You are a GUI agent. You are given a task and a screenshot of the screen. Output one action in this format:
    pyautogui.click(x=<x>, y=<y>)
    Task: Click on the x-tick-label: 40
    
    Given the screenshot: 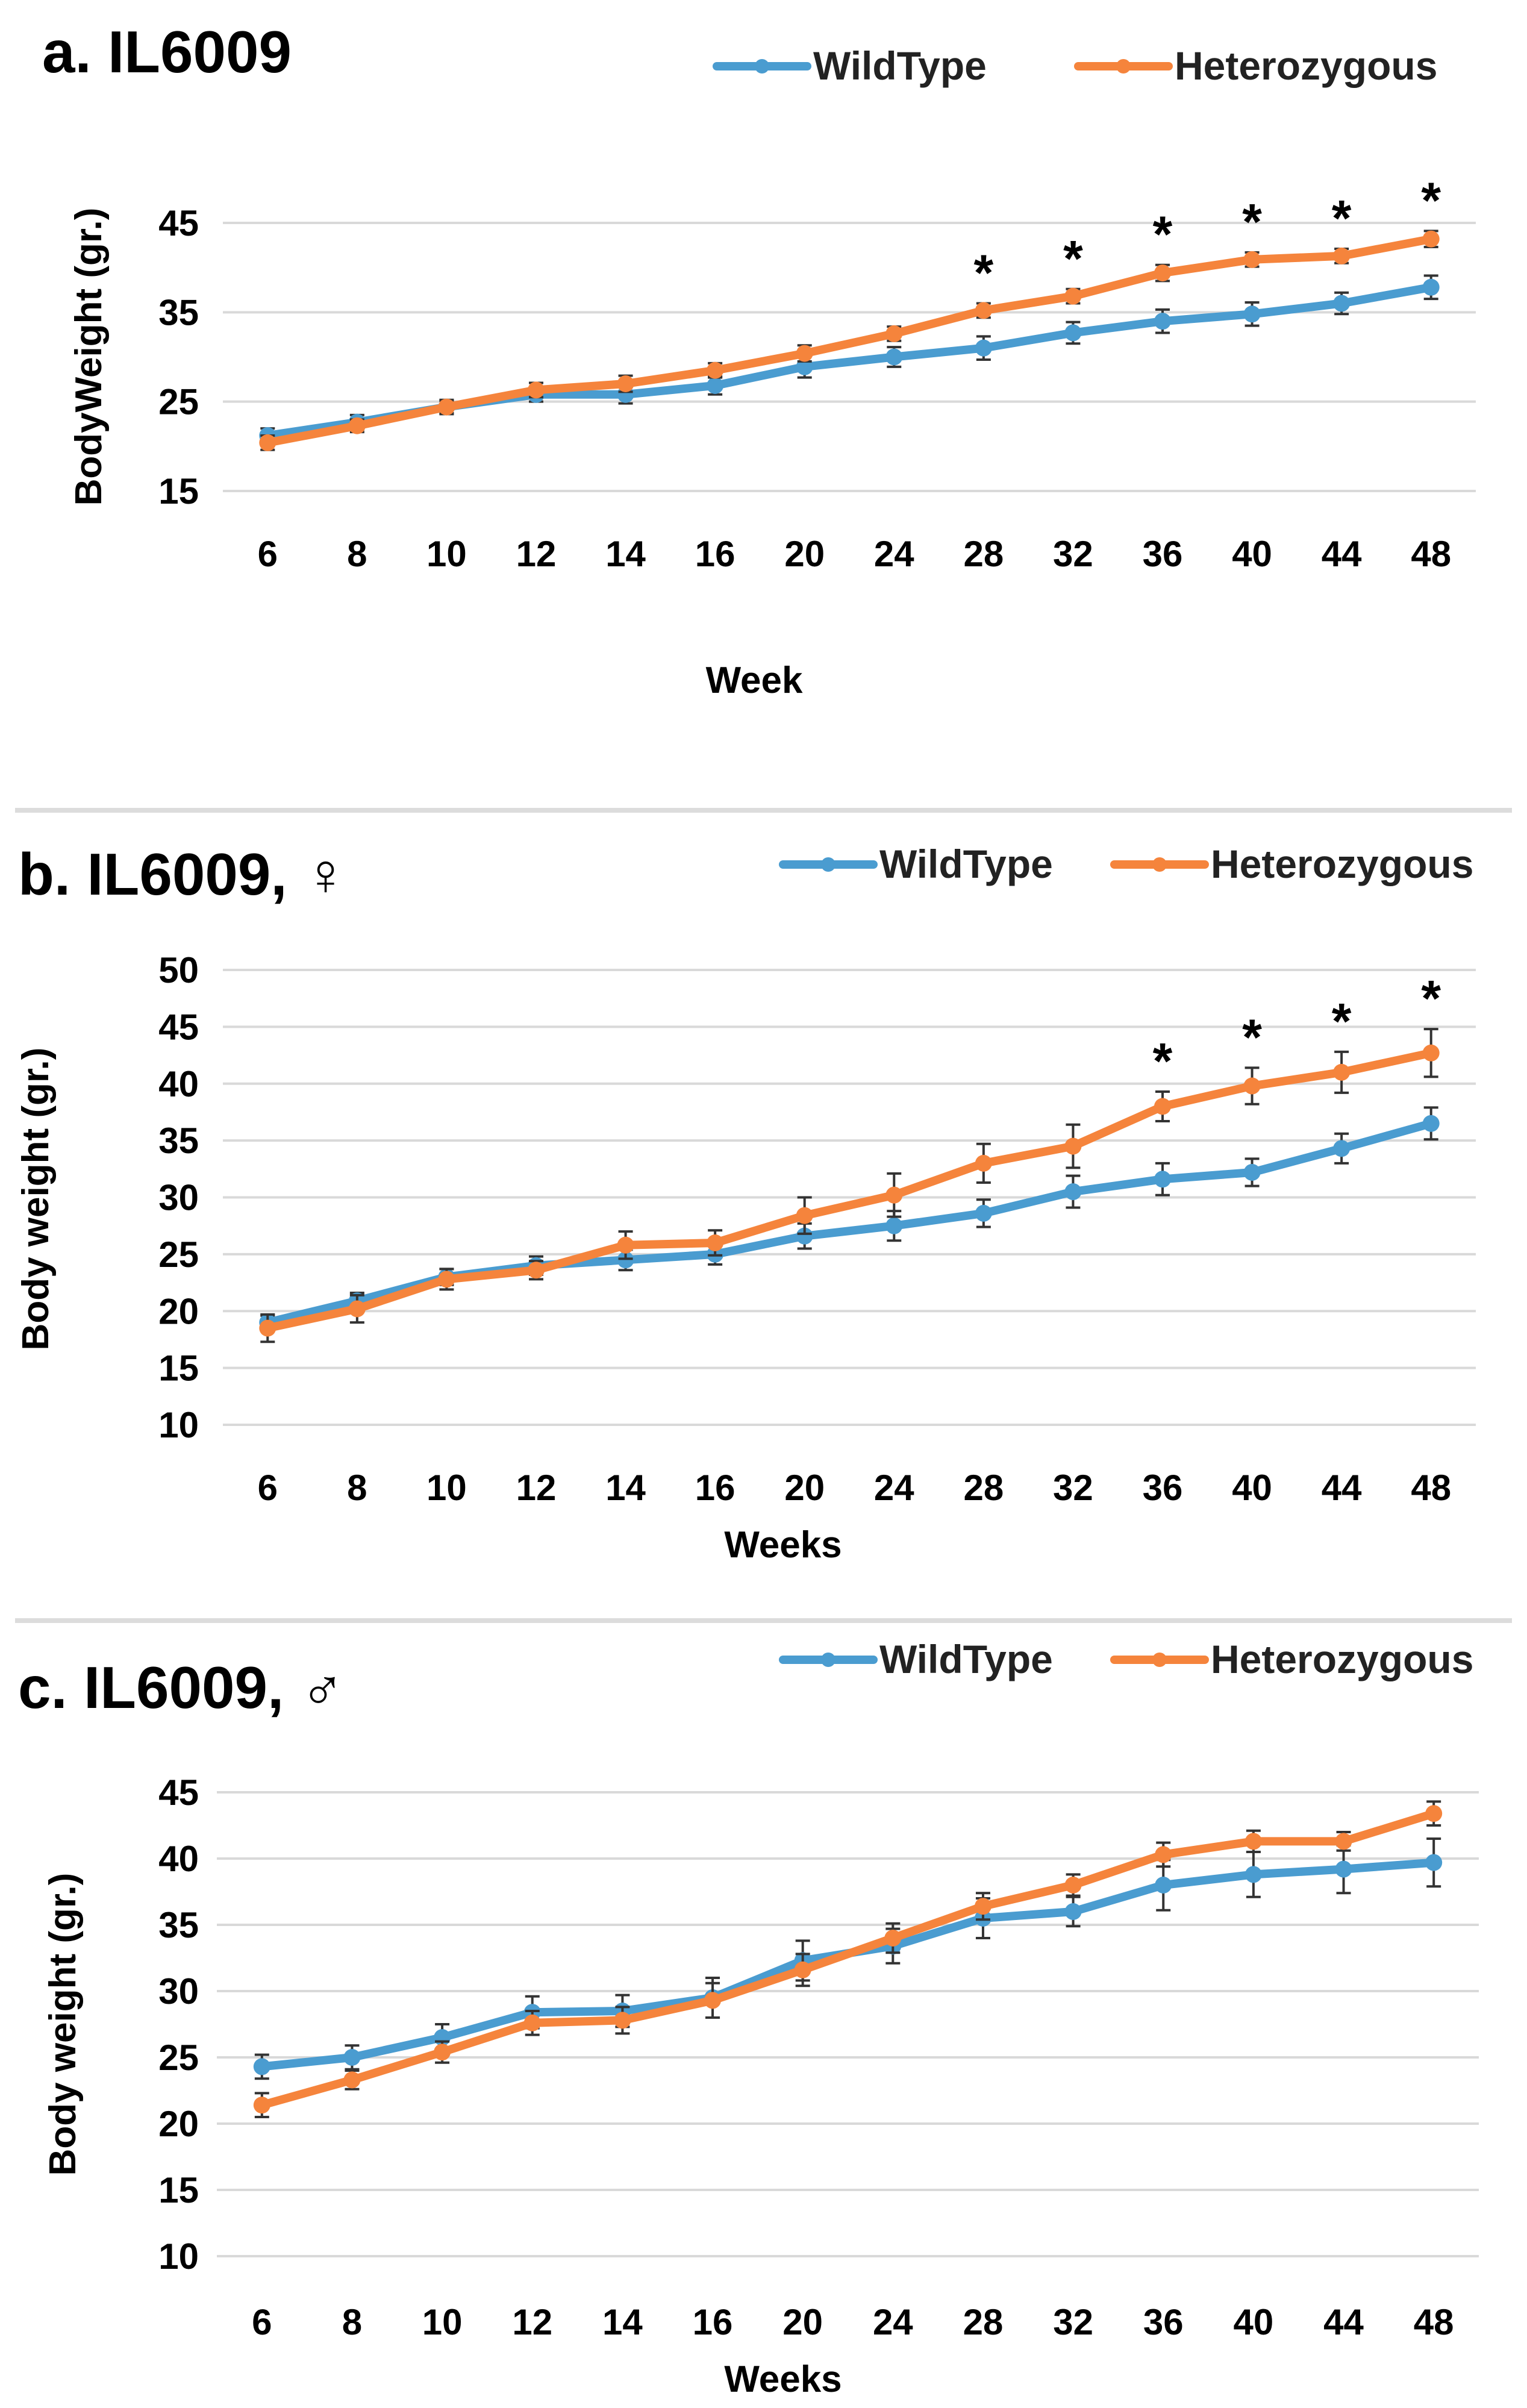 What is the action you would take?
    pyautogui.click(x=1252, y=554)
    